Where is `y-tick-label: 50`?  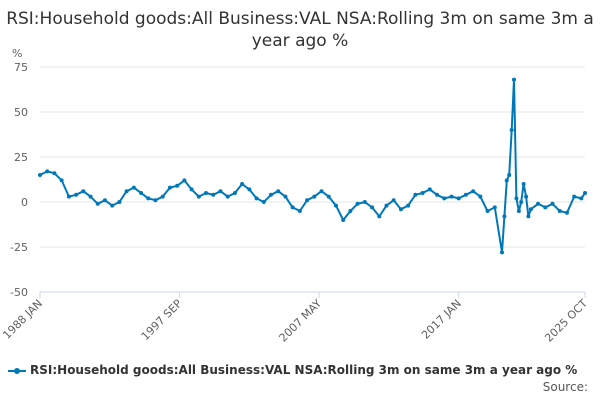
y-tick-label: 50 is located at coordinates (21, 112).